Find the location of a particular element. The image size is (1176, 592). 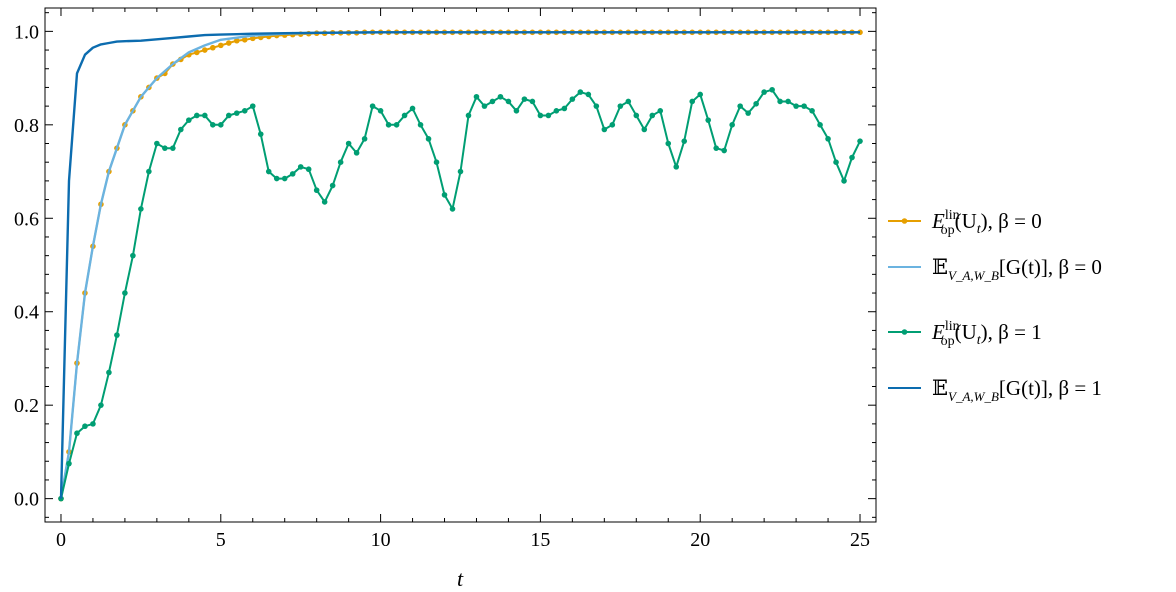

legend-tail: ), β = 0 is located at coordinates (1011, 221).